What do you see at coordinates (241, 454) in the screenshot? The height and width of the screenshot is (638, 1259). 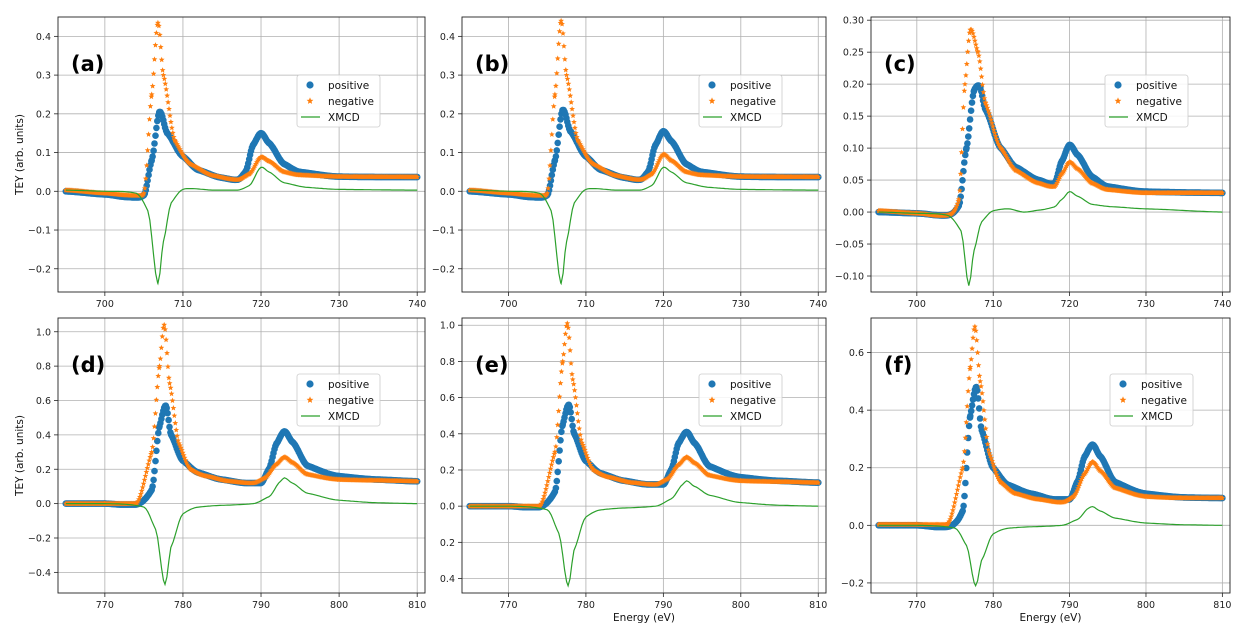 I see `series-layer` at bounding box center [241, 454].